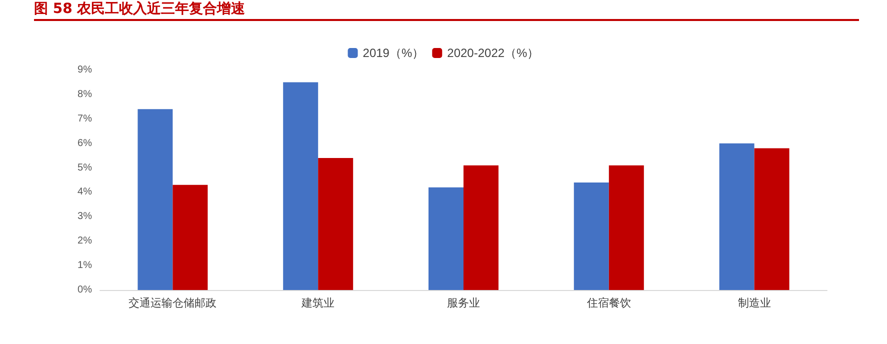  What do you see at coordinates (85, 216) in the screenshot?
I see `y-tick-label: 3%` at bounding box center [85, 216].